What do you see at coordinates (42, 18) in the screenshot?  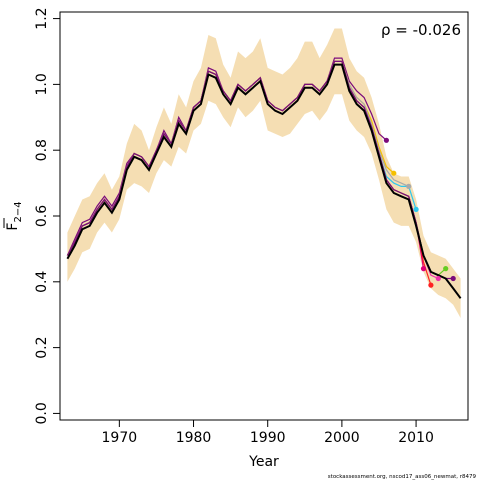 I see `y-tick-label: 1.2` at bounding box center [42, 18].